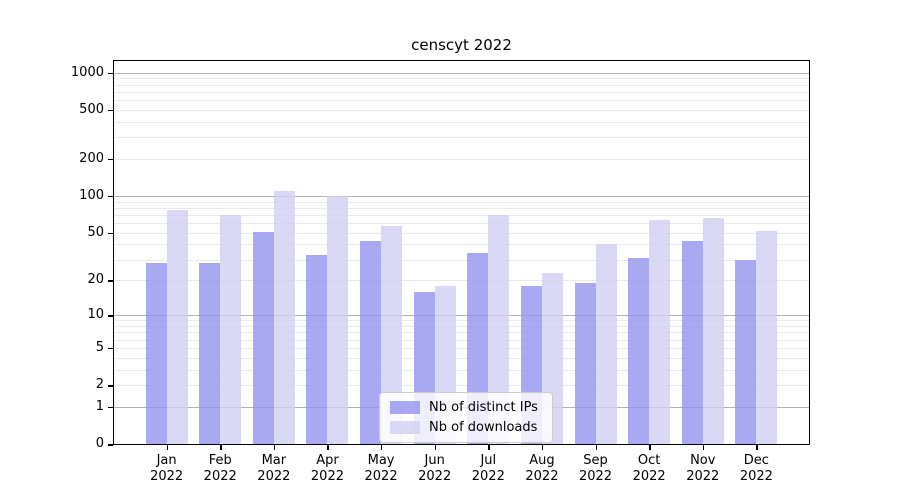  Describe the element at coordinates (703, 468) in the screenshot. I see `x-tick-label: Nov 2022` at that location.